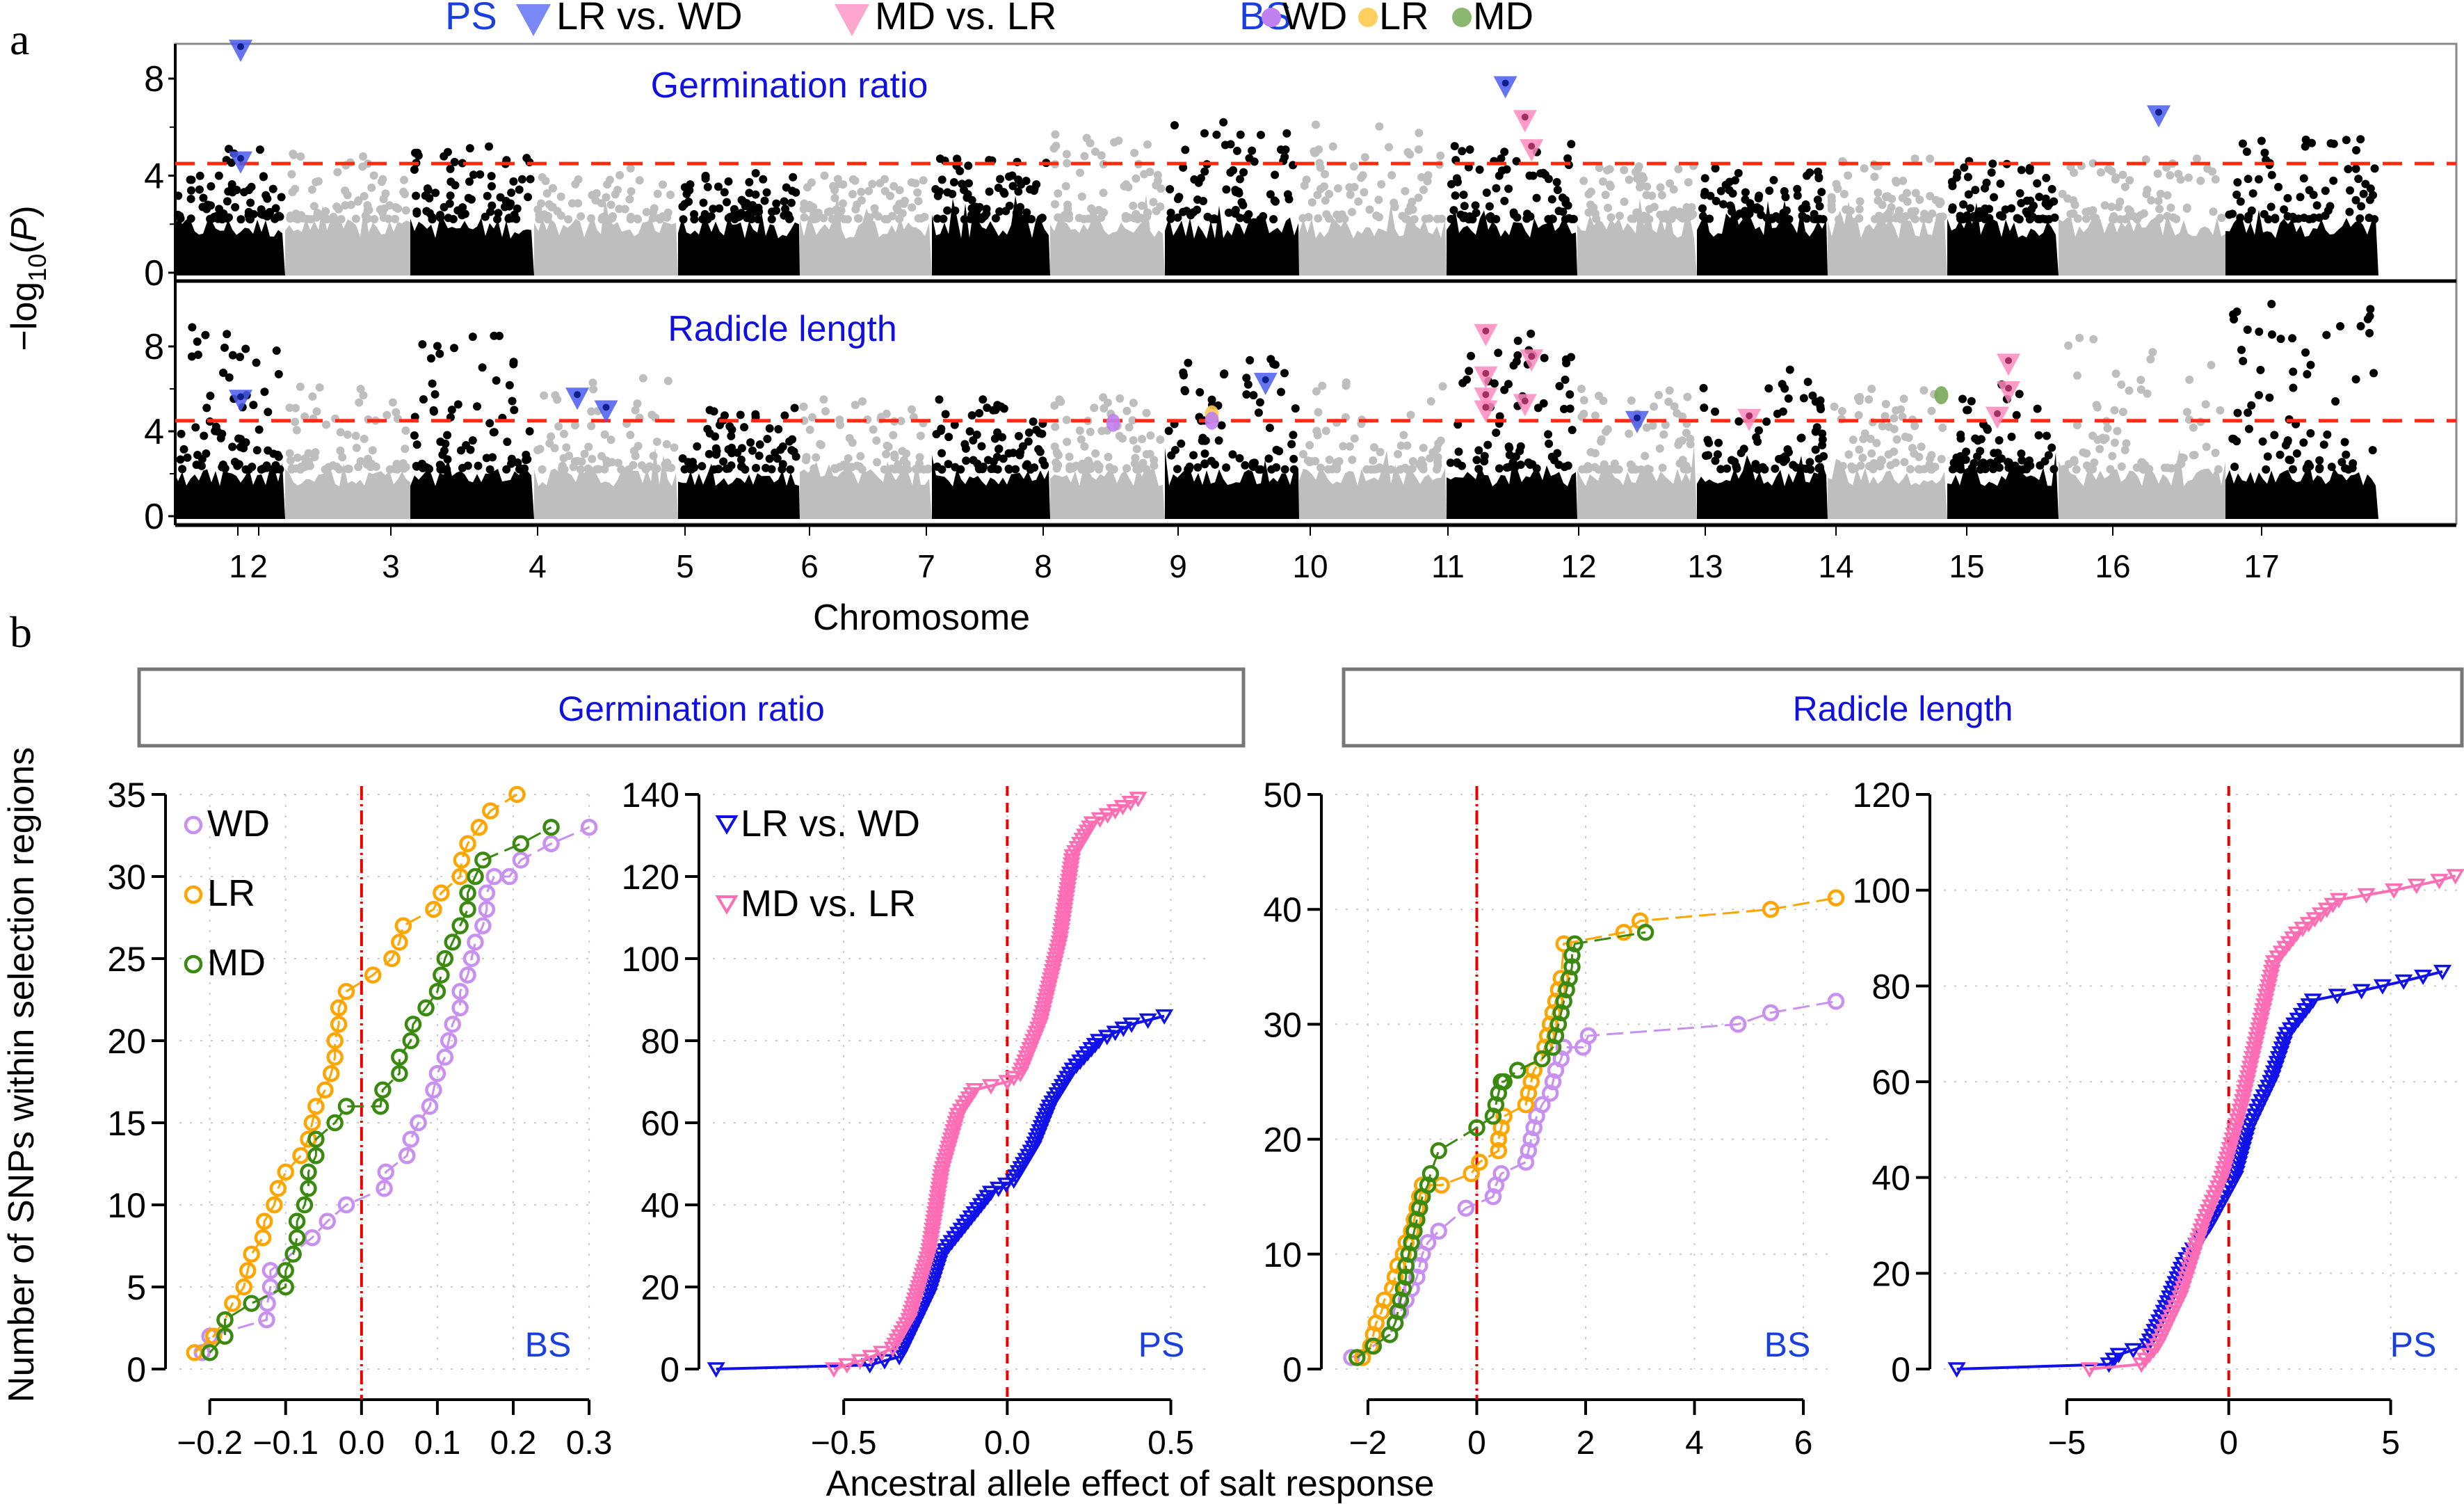 Image resolution: width=2464 pixels, height=1504 pixels. What do you see at coordinates (2199, 1171) in the screenshot?
I see `series-lrvswd` at bounding box center [2199, 1171].